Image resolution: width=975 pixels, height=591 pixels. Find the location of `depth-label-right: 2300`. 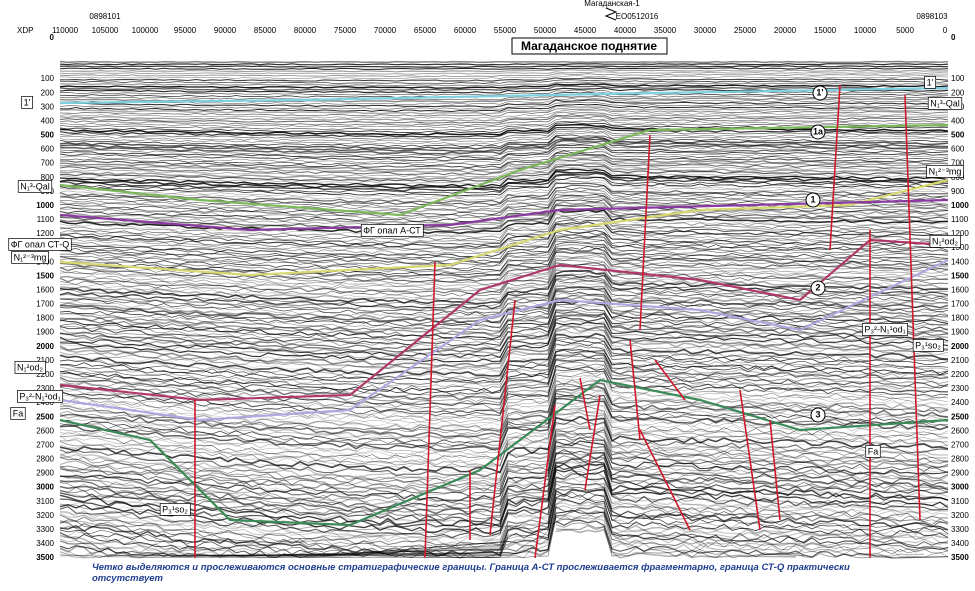

depth-label-right: 2300 is located at coordinates (960, 388).